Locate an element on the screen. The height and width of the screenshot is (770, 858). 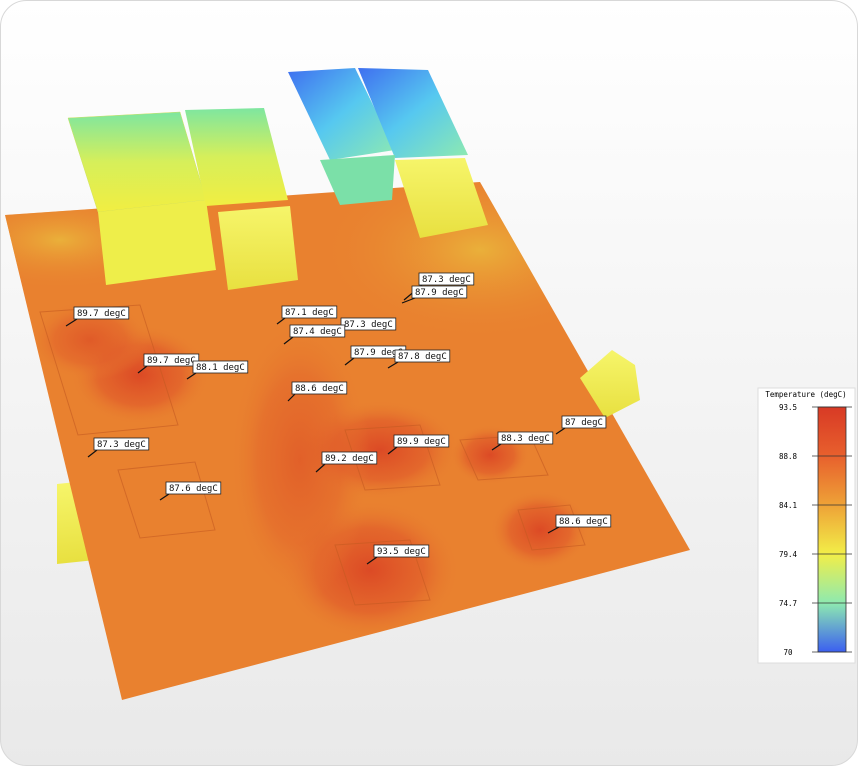
probe: 88.3 degC is located at coordinates (522, 441).